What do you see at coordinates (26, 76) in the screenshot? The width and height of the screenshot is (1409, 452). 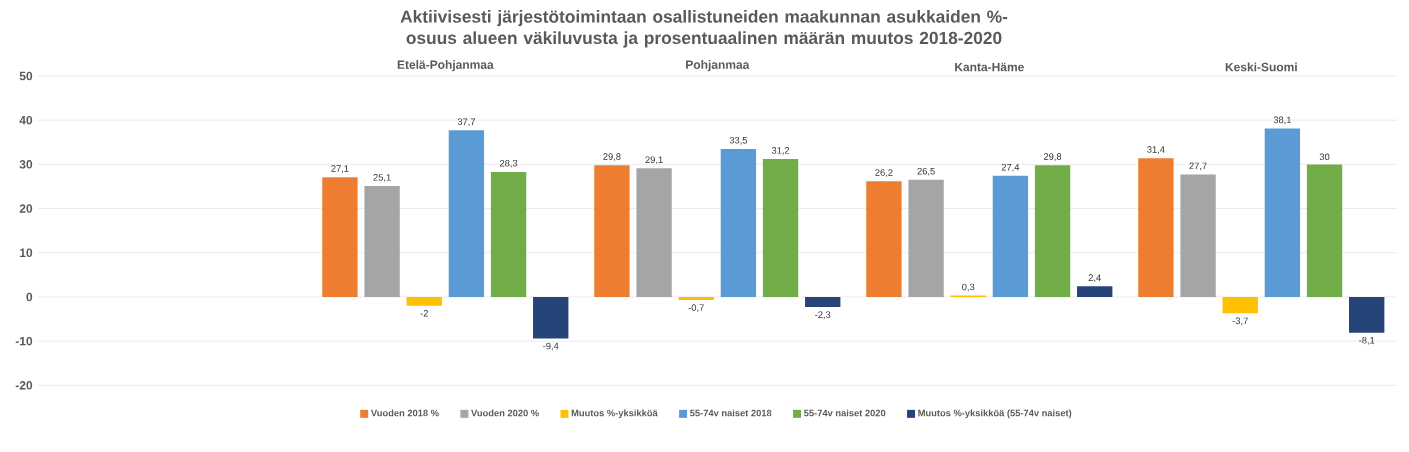 I see `y-tick-label: 50` at bounding box center [26, 76].